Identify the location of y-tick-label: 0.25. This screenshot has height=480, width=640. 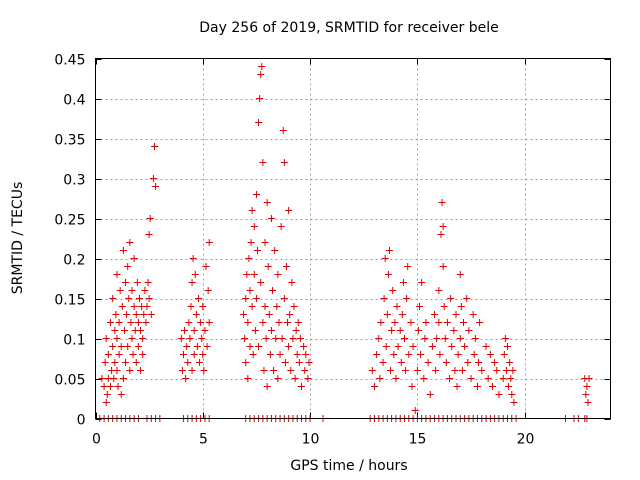
(69, 221).